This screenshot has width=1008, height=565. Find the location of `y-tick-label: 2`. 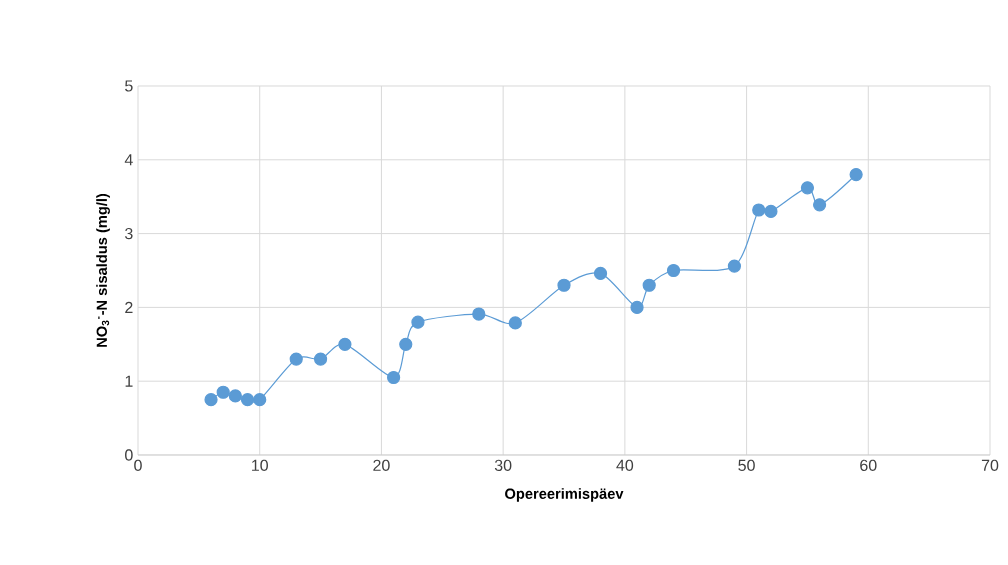

y-tick-label: 2 is located at coordinates (129, 307).